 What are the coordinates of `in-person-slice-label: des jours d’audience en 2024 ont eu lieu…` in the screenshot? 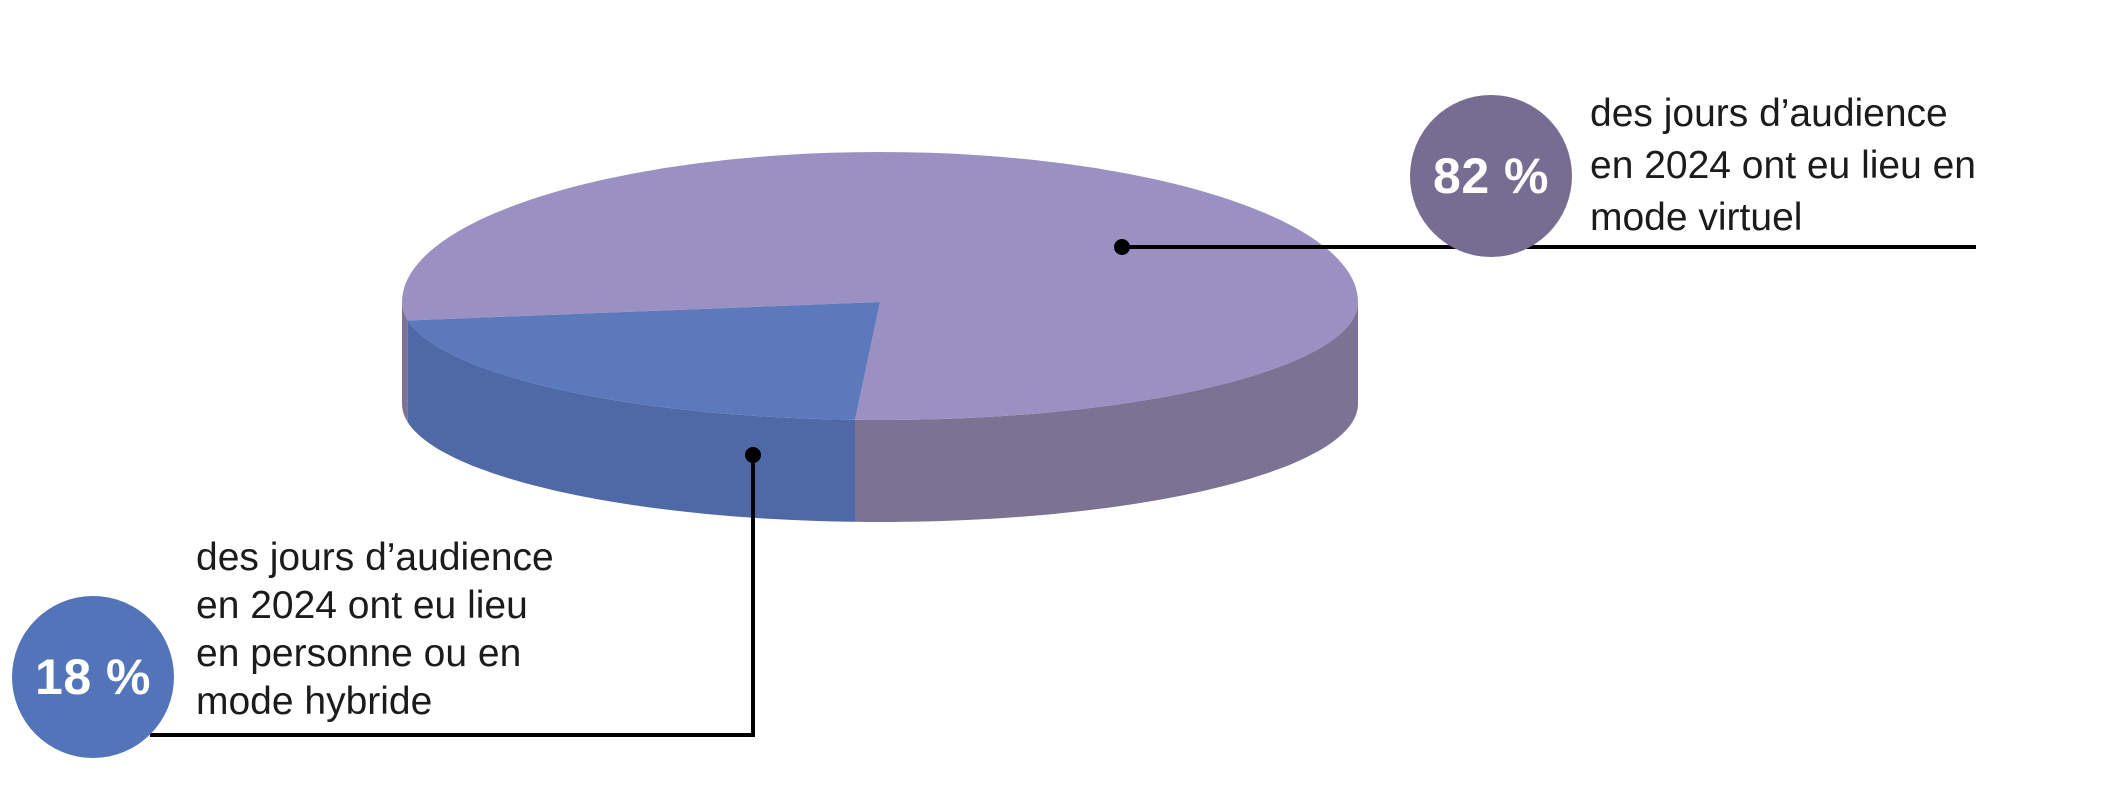 It's located at (375, 629).